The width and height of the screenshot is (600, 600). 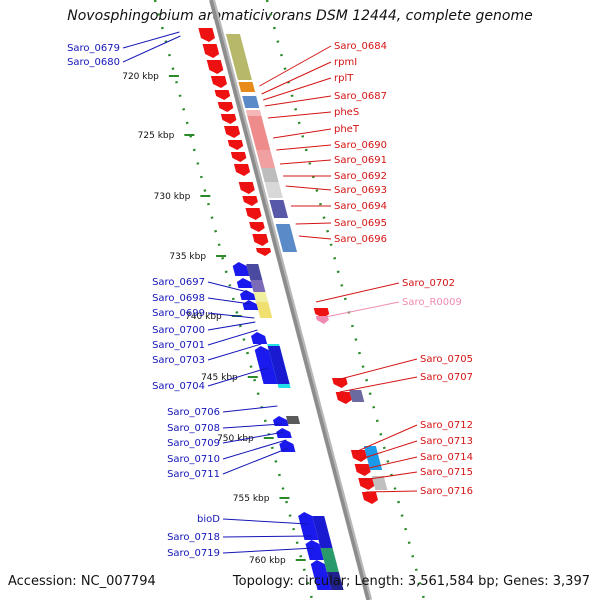 I want to click on gene-label-right-text: Saro_0695, so click(x=360, y=223).